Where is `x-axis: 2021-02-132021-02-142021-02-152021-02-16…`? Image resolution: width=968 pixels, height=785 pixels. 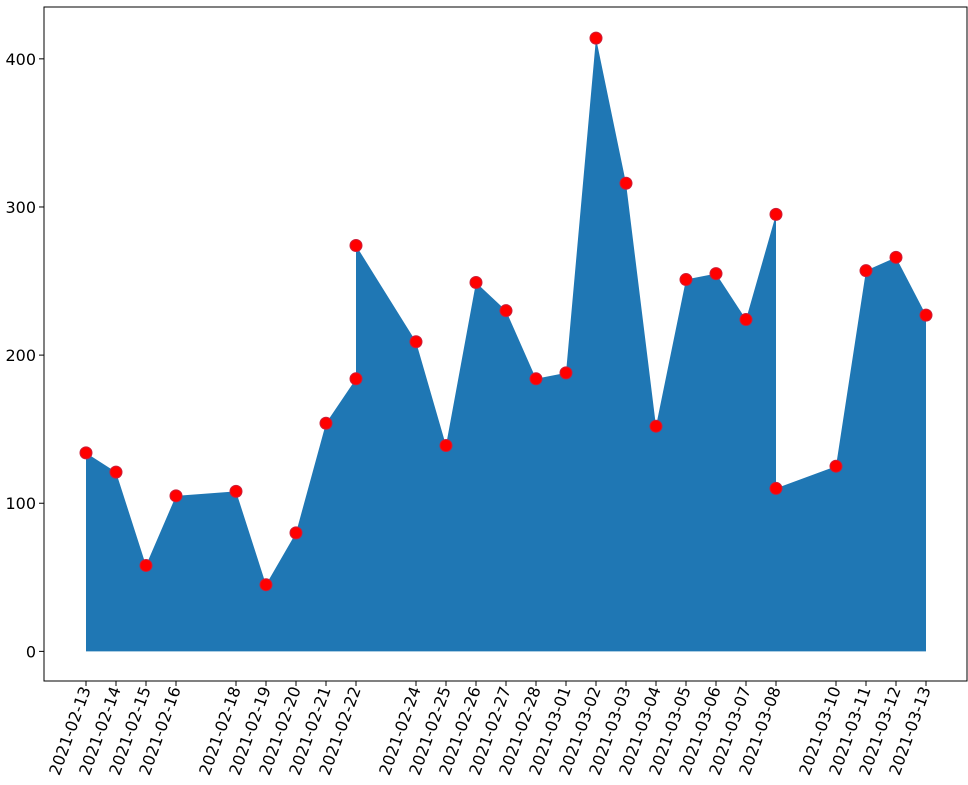
x-axis: 2021-02-132021-02-142021-02-152021-02-16… is located at coordinates (490, 729).